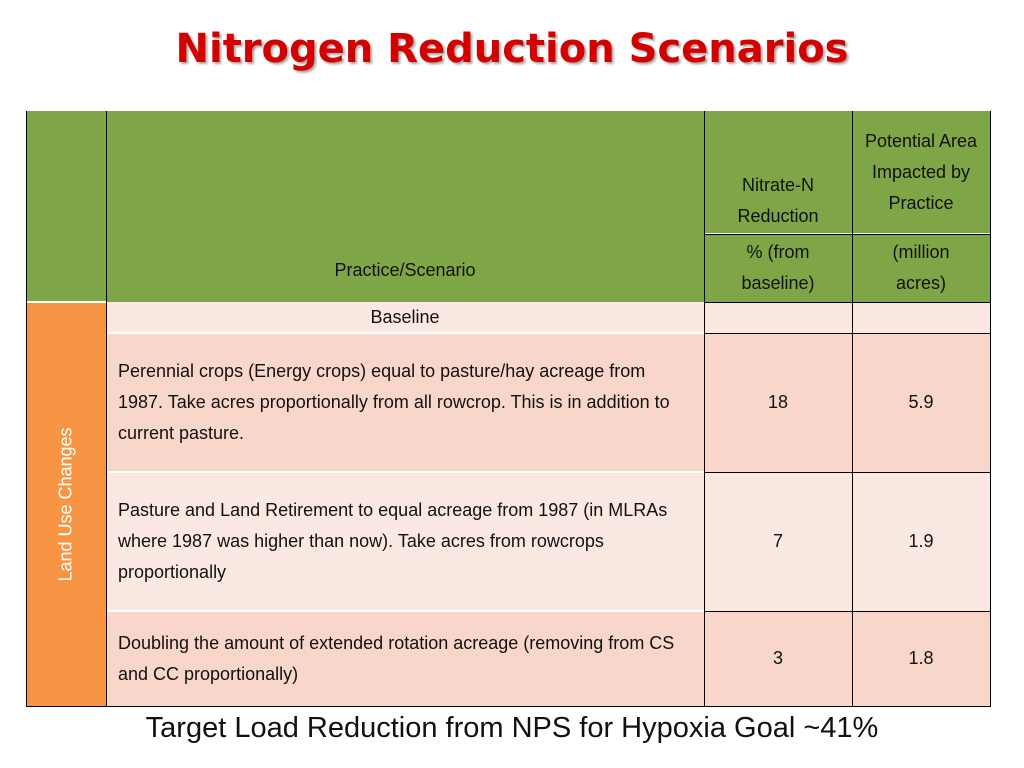 This screenshot has height=768, width=1024. What do you see at coordinates (778, 317) in the screenshot?
I see `row-reduction-cell` at bounding box center [778, 317].